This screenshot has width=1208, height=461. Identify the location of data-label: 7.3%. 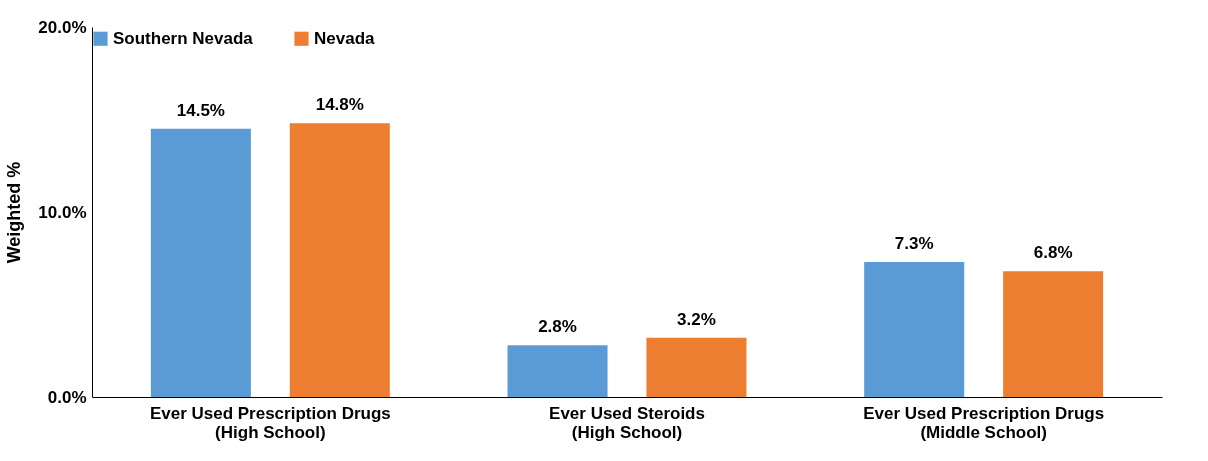
(914, 243).